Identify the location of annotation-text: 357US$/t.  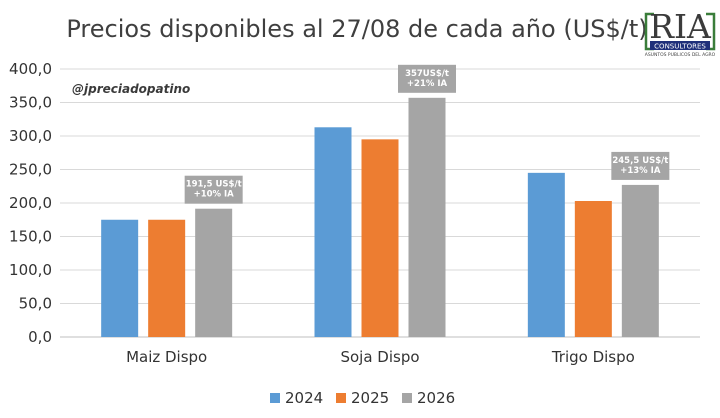
(427, 74).